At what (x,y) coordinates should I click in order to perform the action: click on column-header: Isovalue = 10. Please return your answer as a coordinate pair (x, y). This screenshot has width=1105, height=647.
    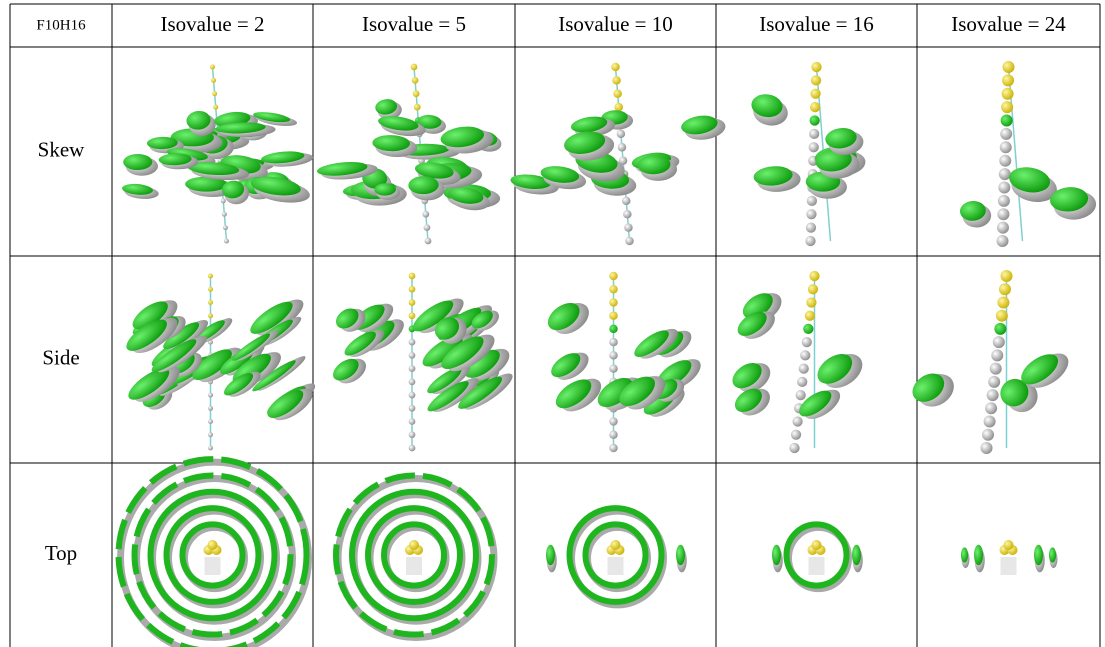
    Looking at the image, I should click on (615, 24).